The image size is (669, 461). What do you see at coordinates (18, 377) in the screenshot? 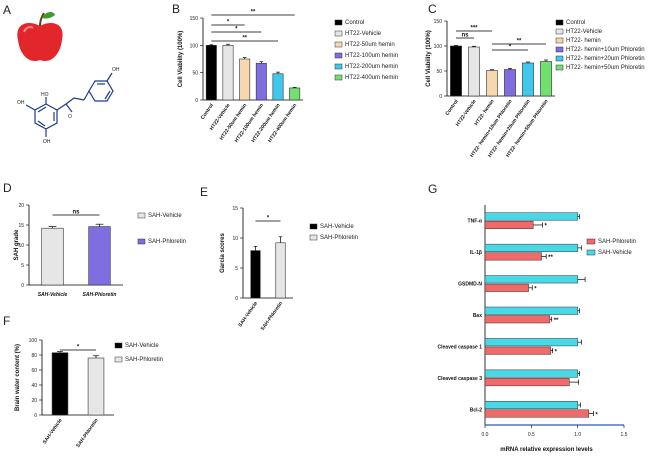
I see `y-axis-title: Brain water content (%)` at bounding box center [18, 377].